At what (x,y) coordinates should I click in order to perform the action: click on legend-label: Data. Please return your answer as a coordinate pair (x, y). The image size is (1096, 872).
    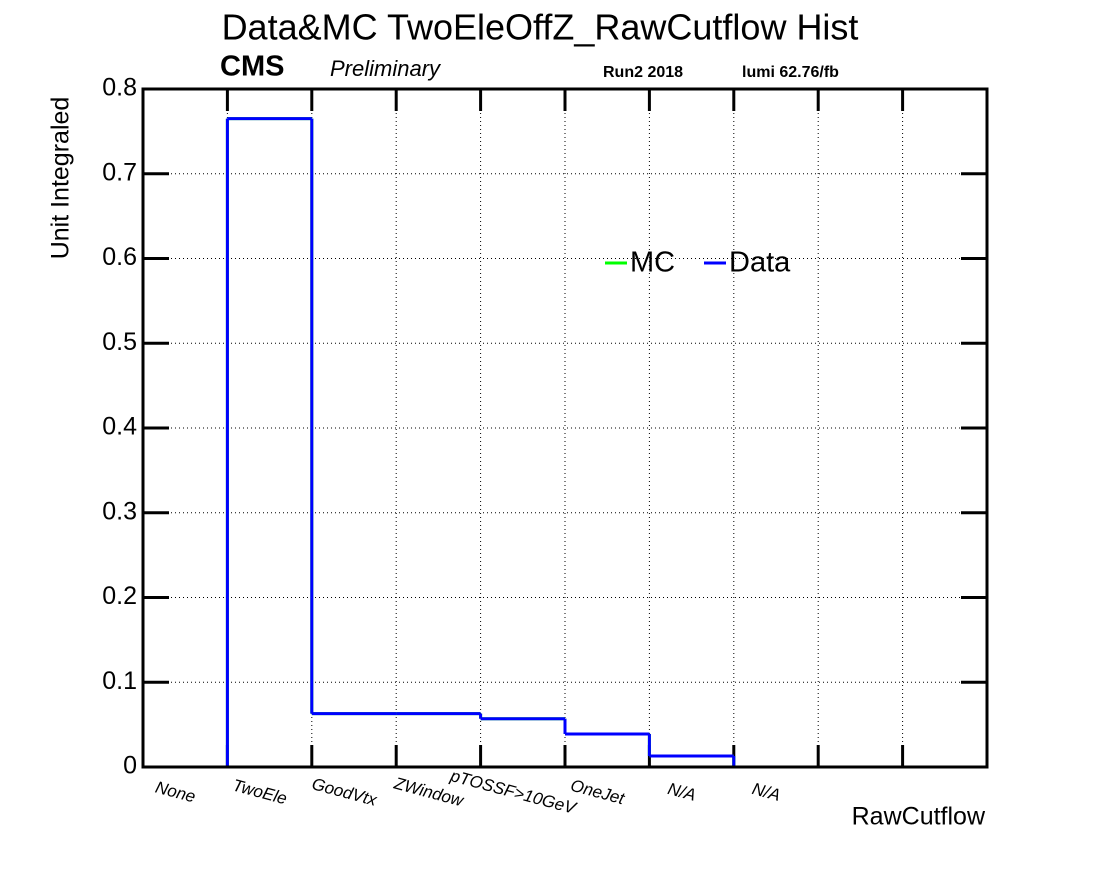
    Looking at the image, I should click on (760, 263).